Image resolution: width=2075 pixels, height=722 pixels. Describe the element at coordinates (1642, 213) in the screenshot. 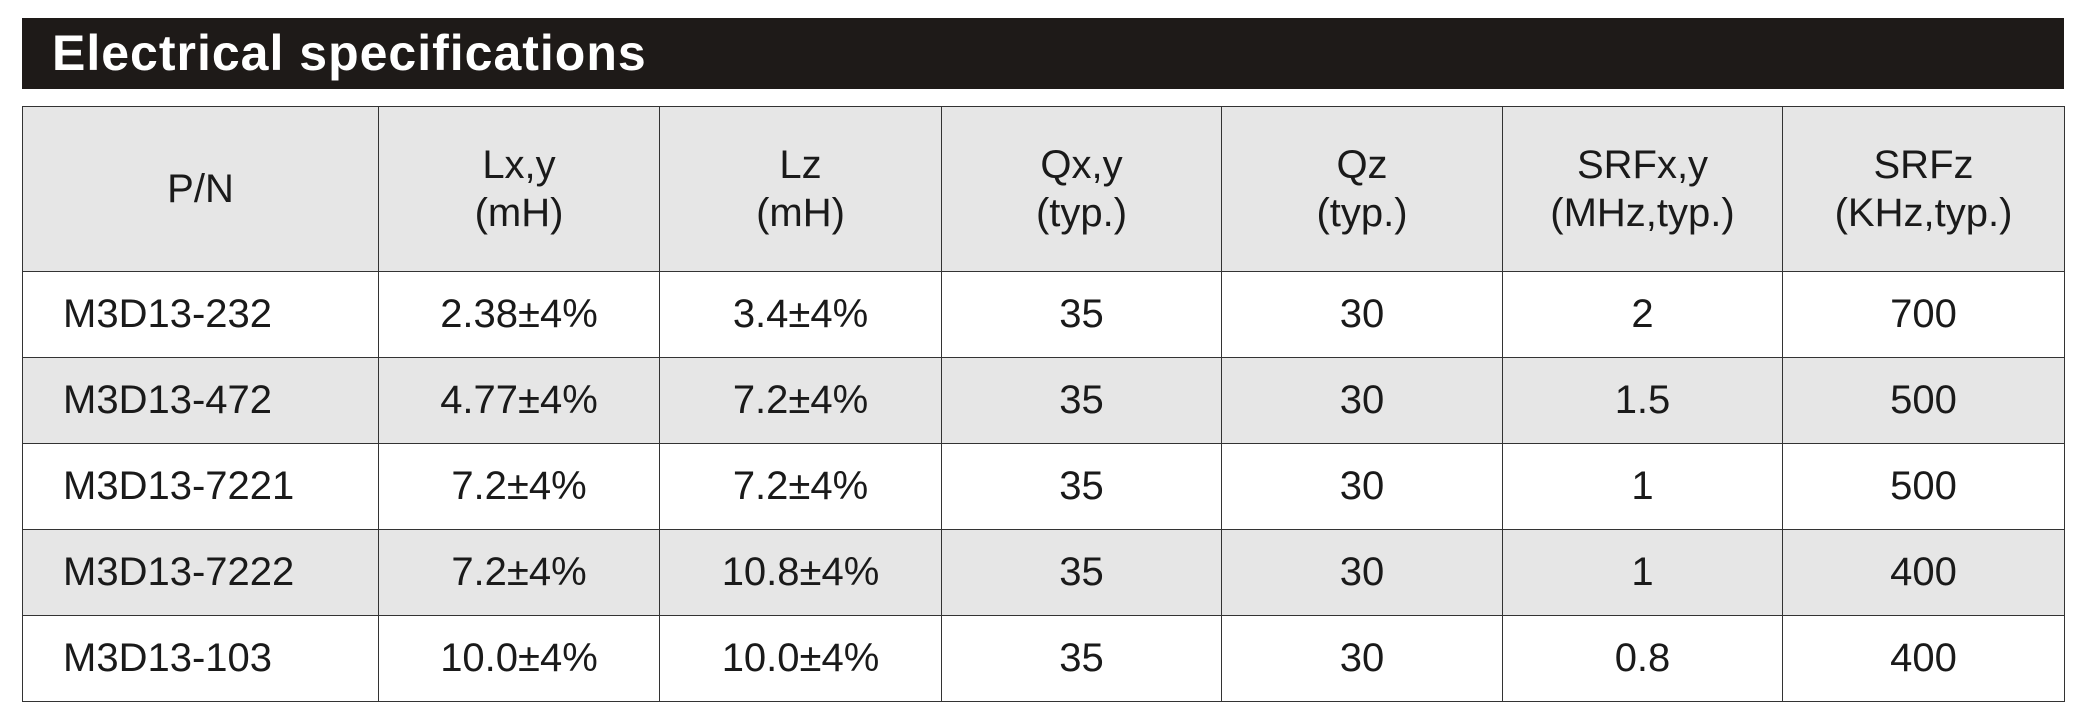

I see `header-line: (MHz,typ.)` at that location.